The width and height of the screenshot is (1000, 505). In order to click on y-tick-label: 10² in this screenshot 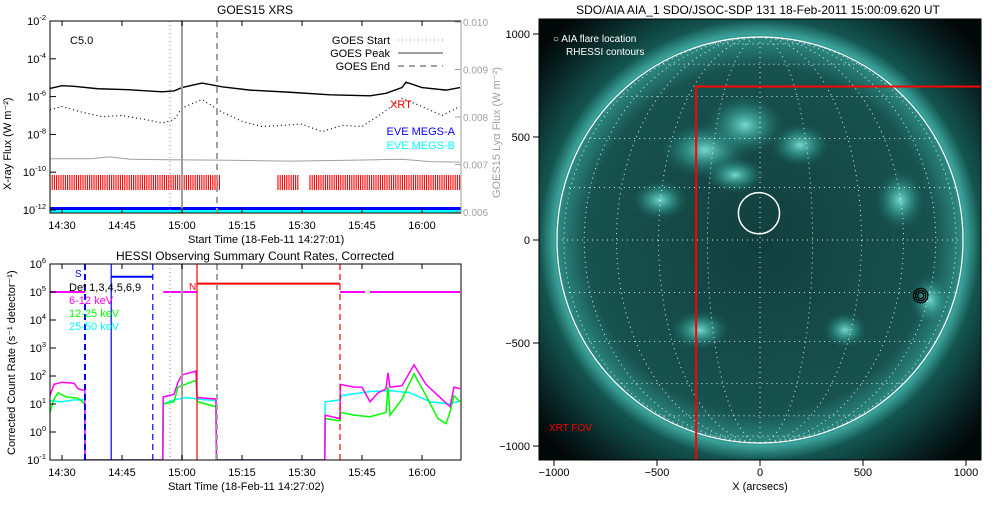, I will do `click(38, 375)`.